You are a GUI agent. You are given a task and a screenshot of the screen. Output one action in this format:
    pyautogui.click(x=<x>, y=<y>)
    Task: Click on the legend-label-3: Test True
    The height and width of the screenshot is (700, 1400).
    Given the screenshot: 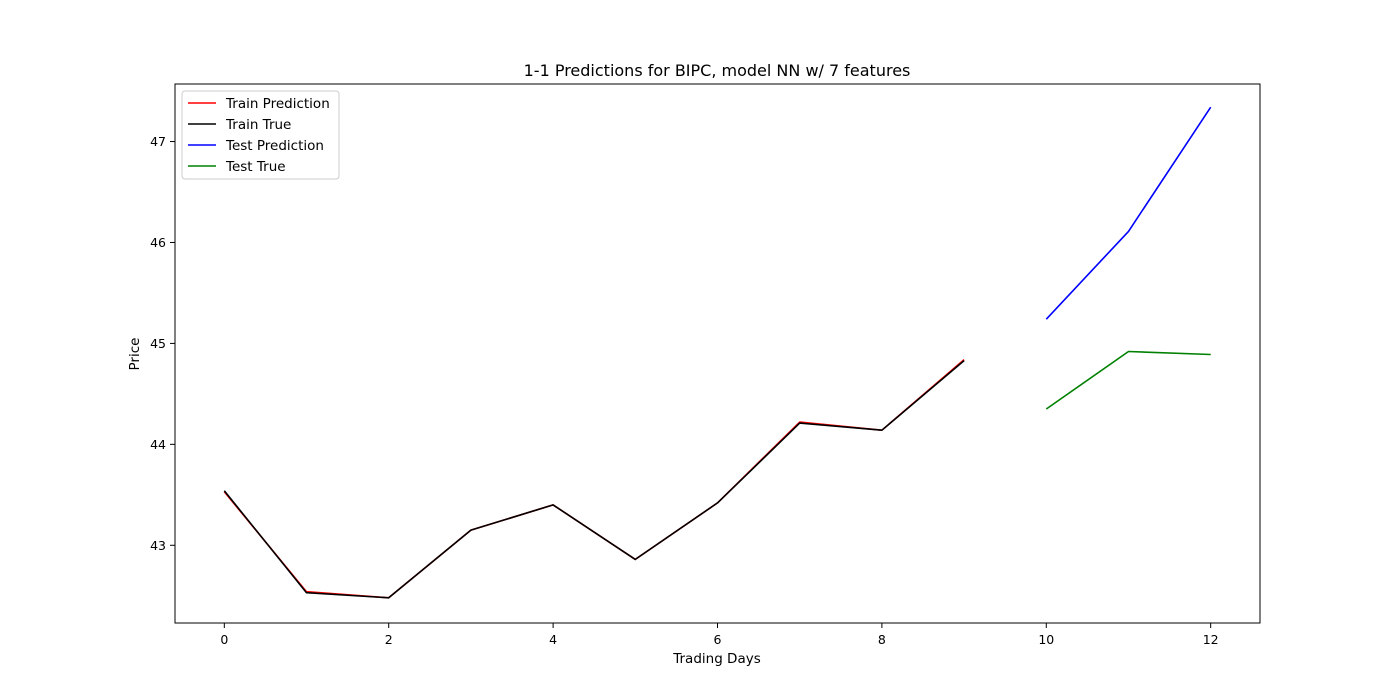 What is the action you would take?
    pyautogui.click(x=255, y=167)
    